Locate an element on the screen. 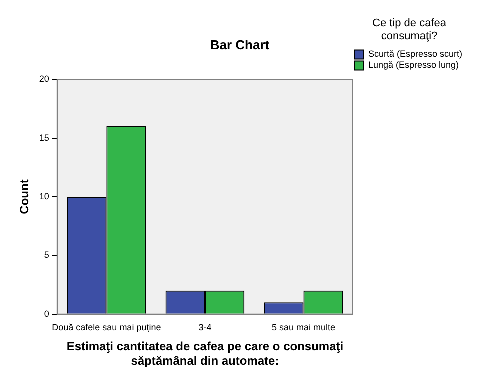 The image size is (480, 385). x-tick-label: 3-4 is located at coordinates (205, 327).